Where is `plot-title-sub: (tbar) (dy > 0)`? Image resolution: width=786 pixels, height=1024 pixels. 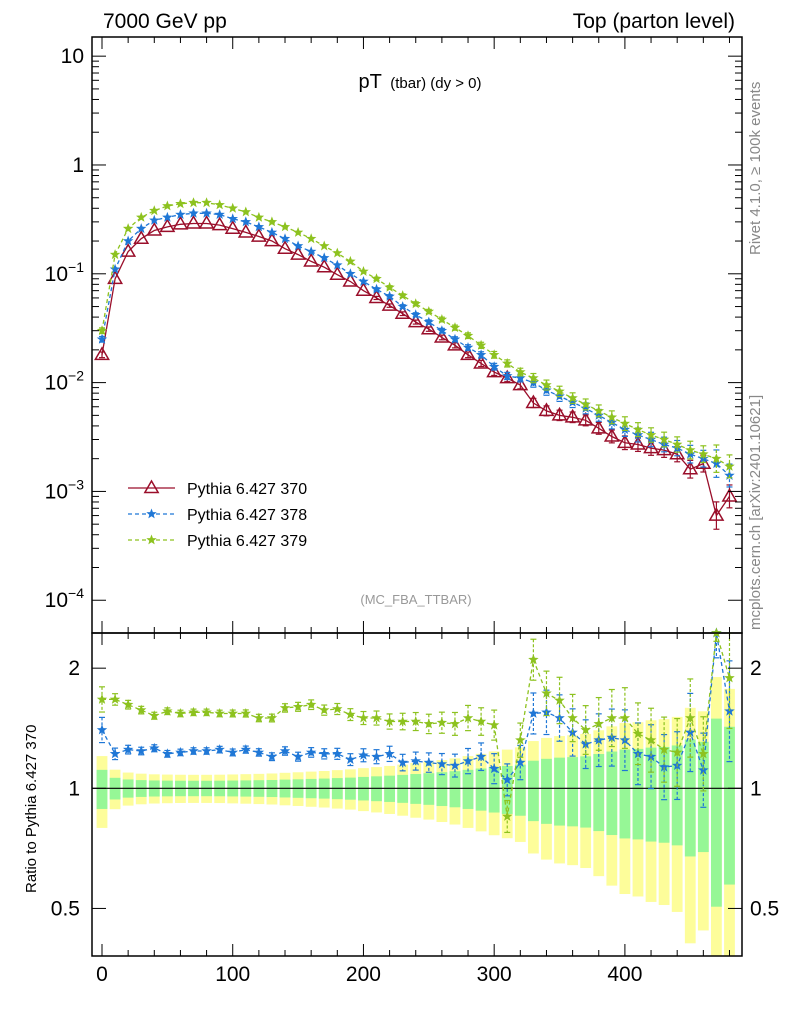 plot-title-sub: (tbar) (dy > 0) is located at coordinates (435, 83).